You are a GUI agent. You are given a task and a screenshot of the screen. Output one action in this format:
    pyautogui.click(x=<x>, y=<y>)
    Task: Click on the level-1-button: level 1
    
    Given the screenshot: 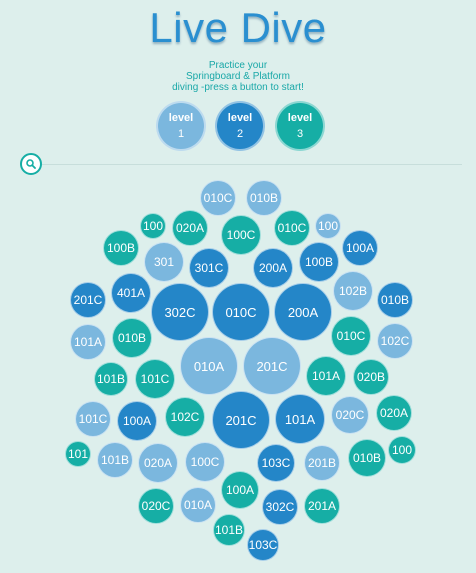 What is the action you would take?
    pyautogui.click(x=181, y=126)
    